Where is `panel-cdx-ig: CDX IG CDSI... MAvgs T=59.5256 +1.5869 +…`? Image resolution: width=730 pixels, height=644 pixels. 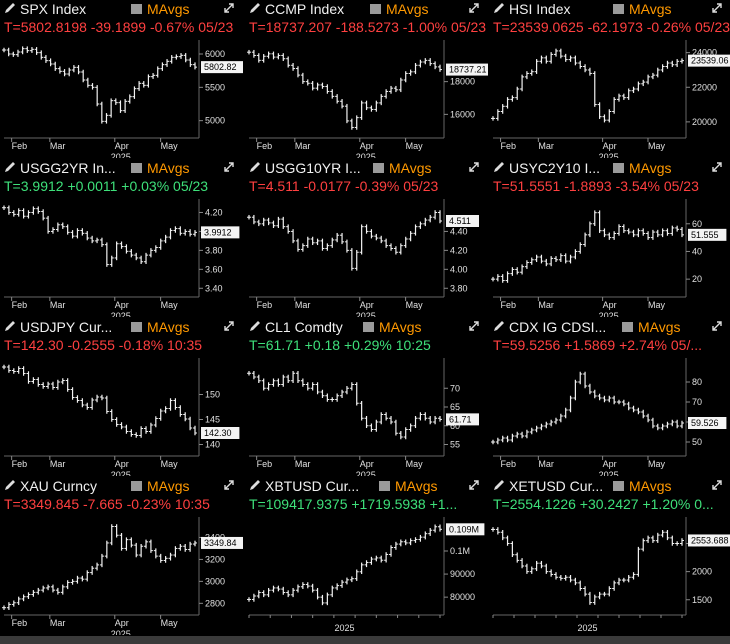
panel-cdx-ig: CDX IG CDSI... MAvgs T=59.5256 +1.5869 +… is located at coordinates (609, 397).